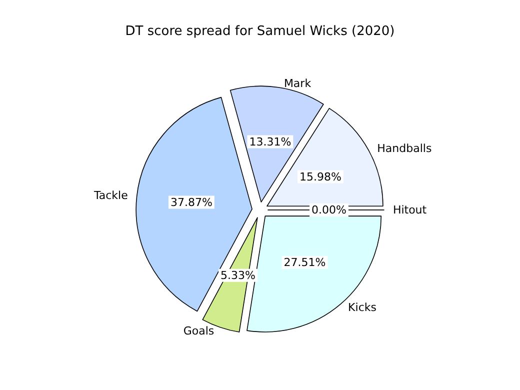 The height and width of the screenshot is (390, 520). Describe the element at coordinates (191, 202) in the screenshot. I see `data-label: 37.87%` at that location.